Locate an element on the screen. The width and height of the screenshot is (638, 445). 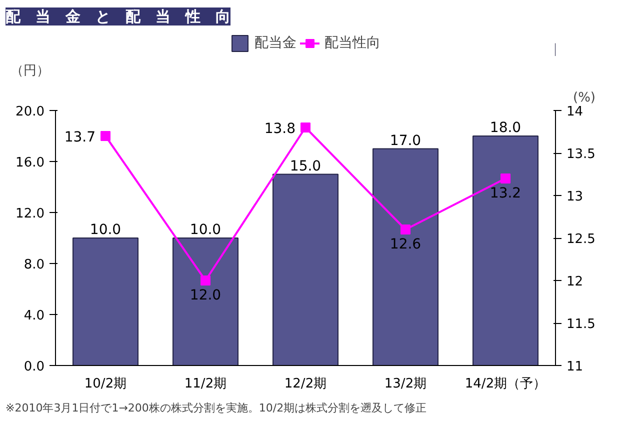
data-label: 18.0 is located at coordinates (506, 128).